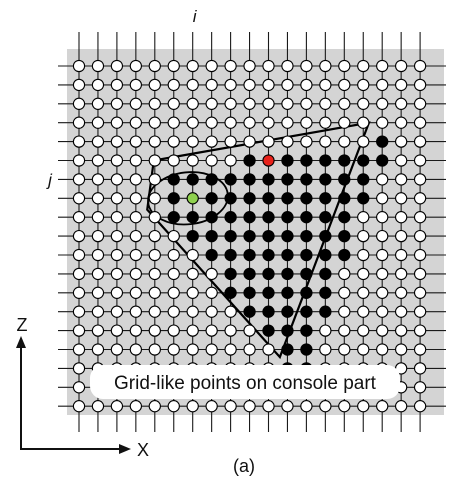  What do you see at coordinates (192, 198) in the screenshot?
I see `green-highlight-point` at bounding box center [192, 198].